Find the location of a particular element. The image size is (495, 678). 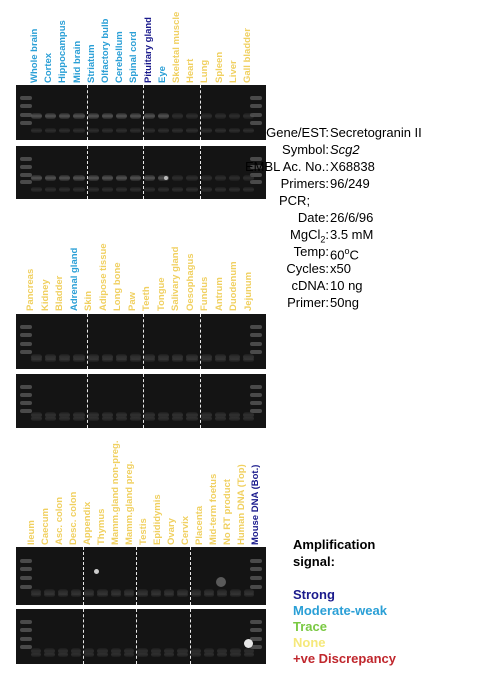

gel-panel3-top is located at coordinates (141, 576).